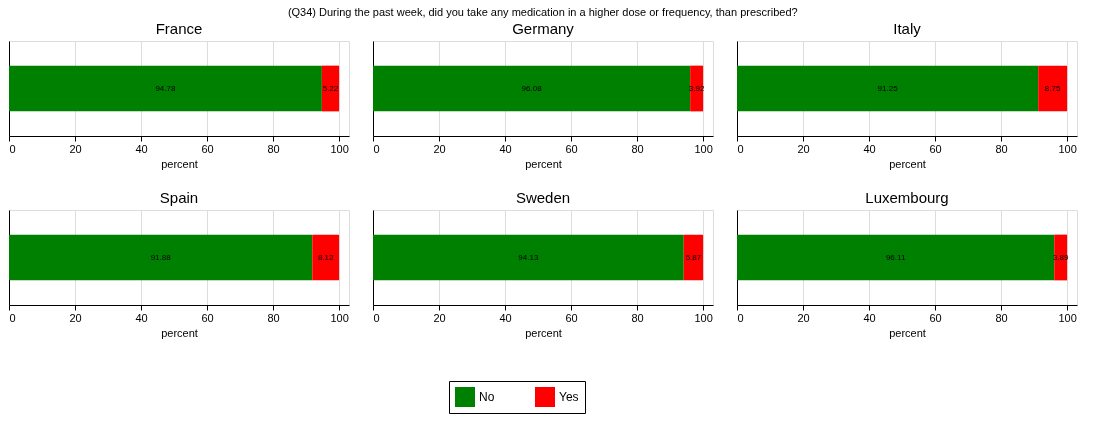 This screenshot has width=1111, height=434. Describe the element at coordinates (532, 88) in the screenshot. I see `data-label: 96.08` at that location.